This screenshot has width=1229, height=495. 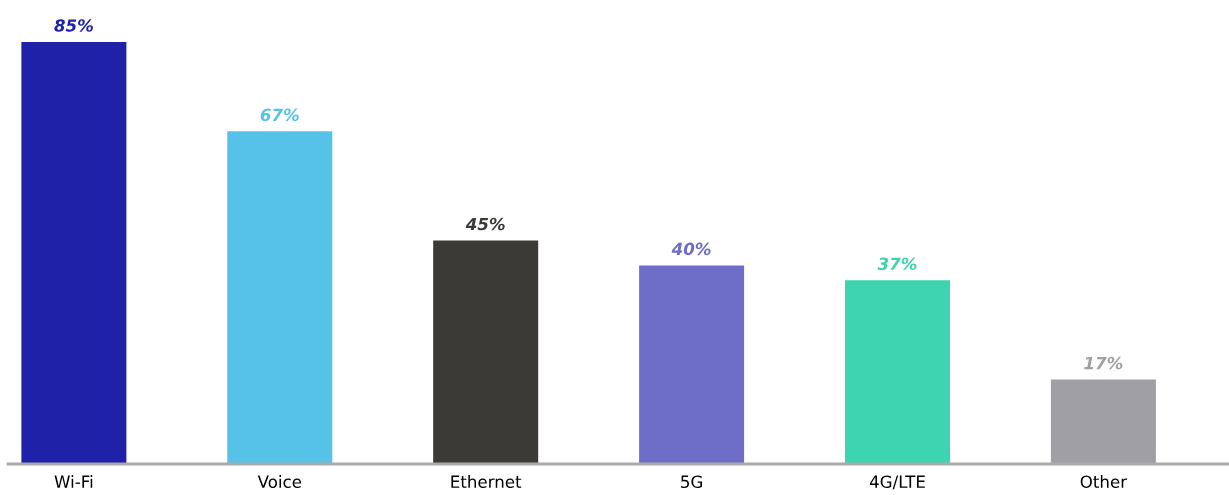 I want to click on data-label: 37%, so click(x=897, y=264).